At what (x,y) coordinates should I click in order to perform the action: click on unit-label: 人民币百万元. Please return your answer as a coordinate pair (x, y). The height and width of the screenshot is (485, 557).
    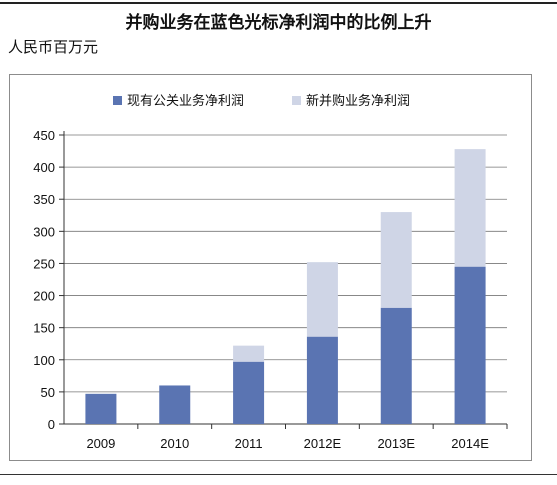
    Looking at the image, I should click on (53, 47).